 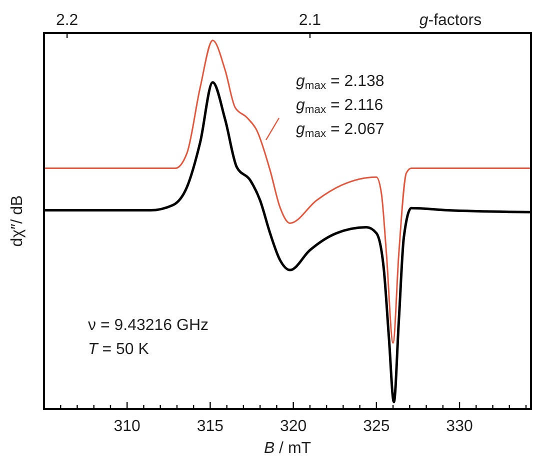 I want to click on annotation: g$_{max}$ = 2.138, so click(x=340, y=82).